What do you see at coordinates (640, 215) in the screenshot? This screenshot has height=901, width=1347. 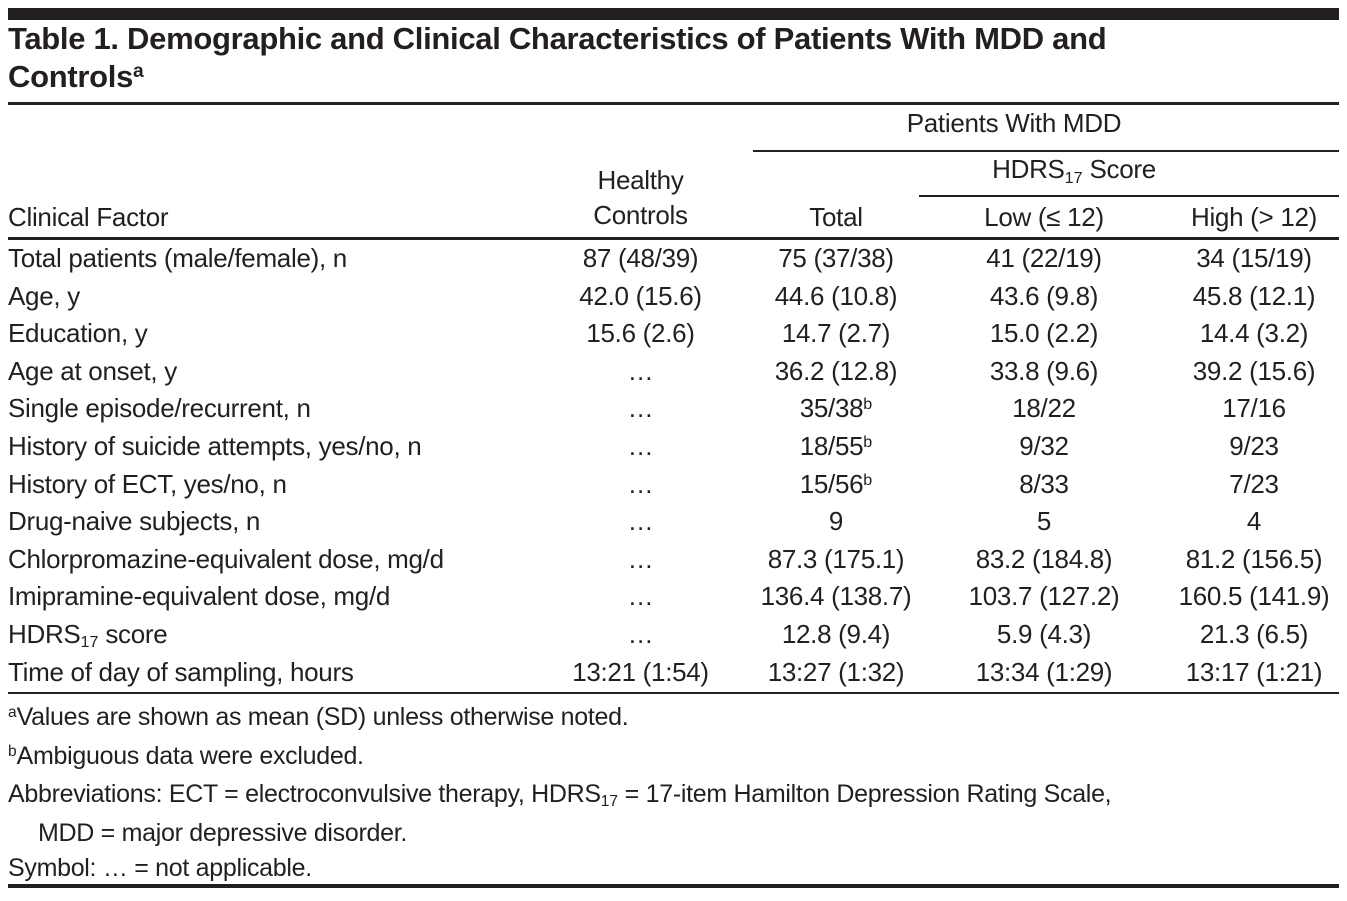 I see `healthy-line2: Controls` at bounding box center [640, 215].